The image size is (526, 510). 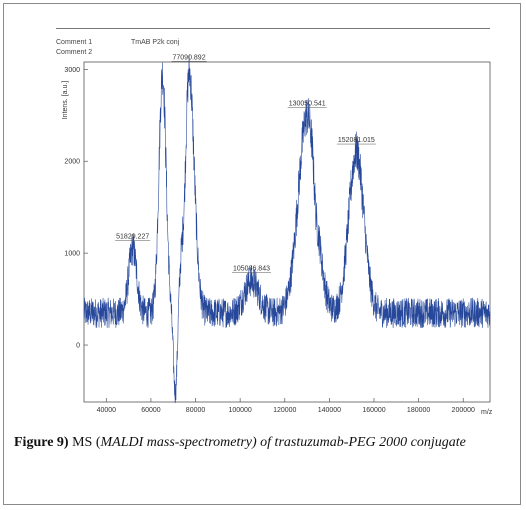 What do you see at coordinates (463, 410) in the screenshot?
I see `x-tick-label: 200000` at bounding box center [463, 410].